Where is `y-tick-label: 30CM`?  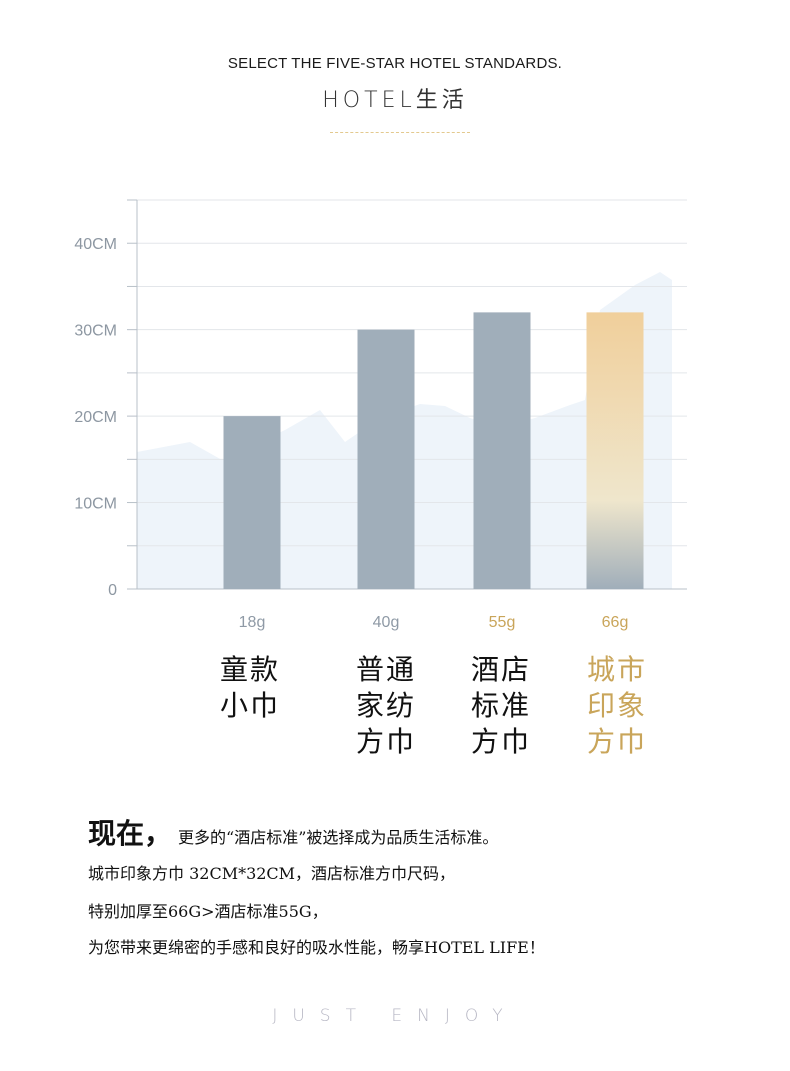 y-tick-label: 30CM is located at coordinates (95, 331).